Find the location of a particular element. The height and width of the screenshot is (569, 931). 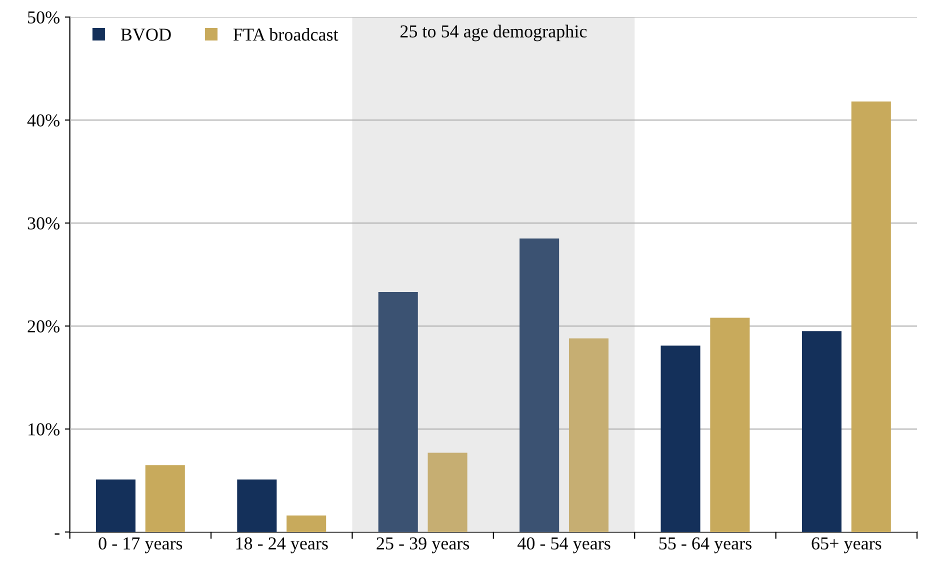

y-tick-label: 20% is located at coordinates (44, 326).